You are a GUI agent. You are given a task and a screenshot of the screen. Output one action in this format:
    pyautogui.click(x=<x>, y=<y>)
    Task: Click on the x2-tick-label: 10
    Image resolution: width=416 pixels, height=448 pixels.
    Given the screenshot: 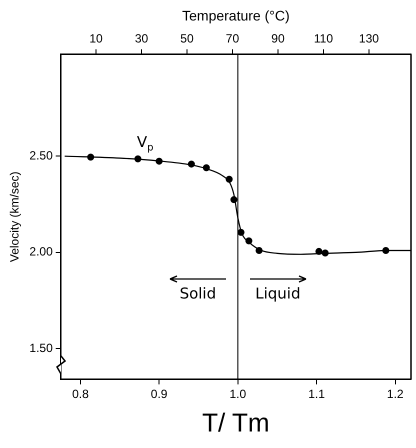 What is the action you would take?
    pyautogui.click(x=96, y=38)
    